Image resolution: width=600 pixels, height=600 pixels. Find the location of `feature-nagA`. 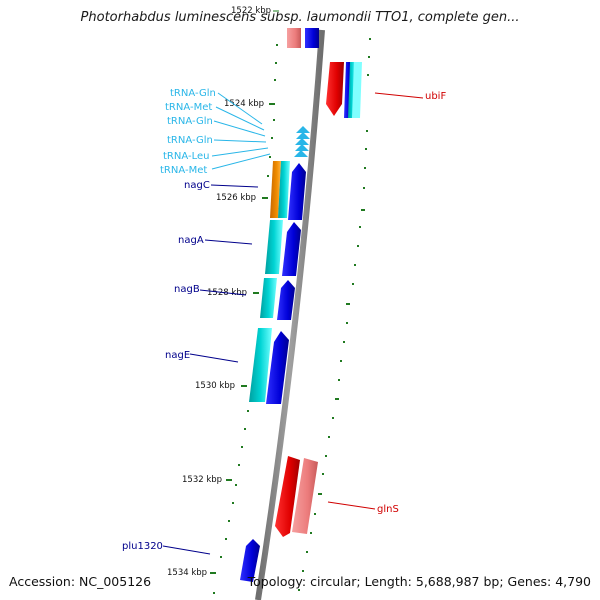

feature-nagA is located at coordinates (283, 248).